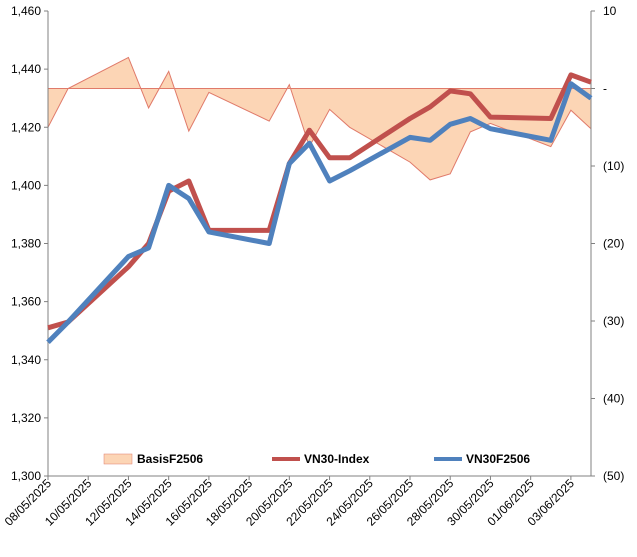 The width and height of the screenshot is (637, 557). Describe the element at coordinates (613, 321) in the screenshot. I see `right-tick-label: (30)` at that location.